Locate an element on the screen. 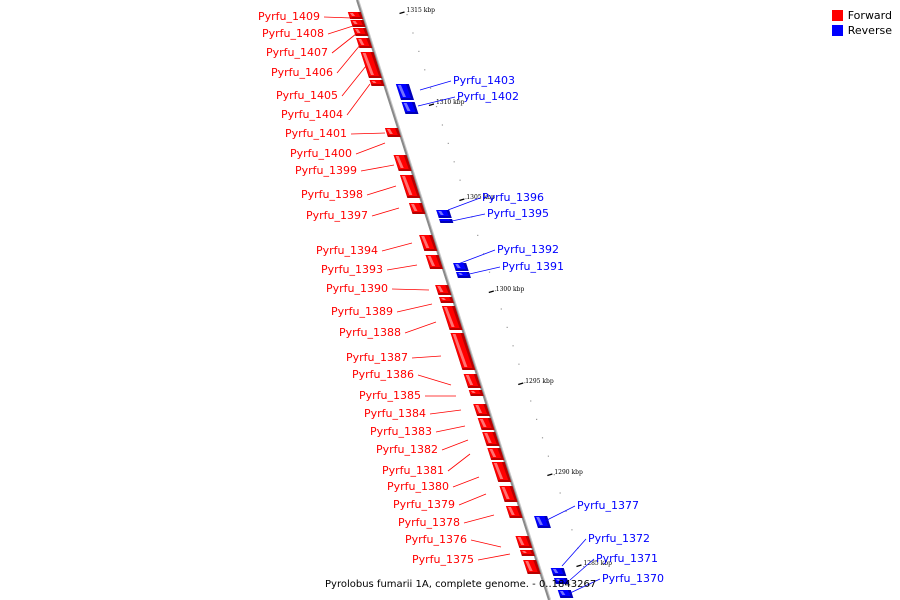 This screenshot has width=900, height=600. forward-gene-label: Pyrfu_1378 is located at coordinates (446, 521).